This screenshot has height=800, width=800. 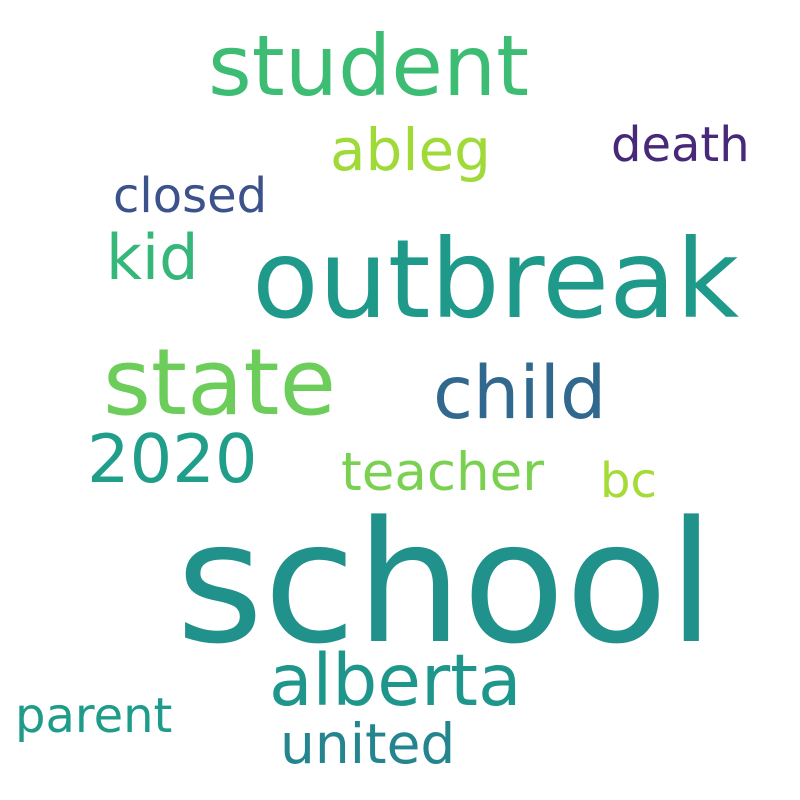 I want to click on word-united: united, so click(x=368, y=744).